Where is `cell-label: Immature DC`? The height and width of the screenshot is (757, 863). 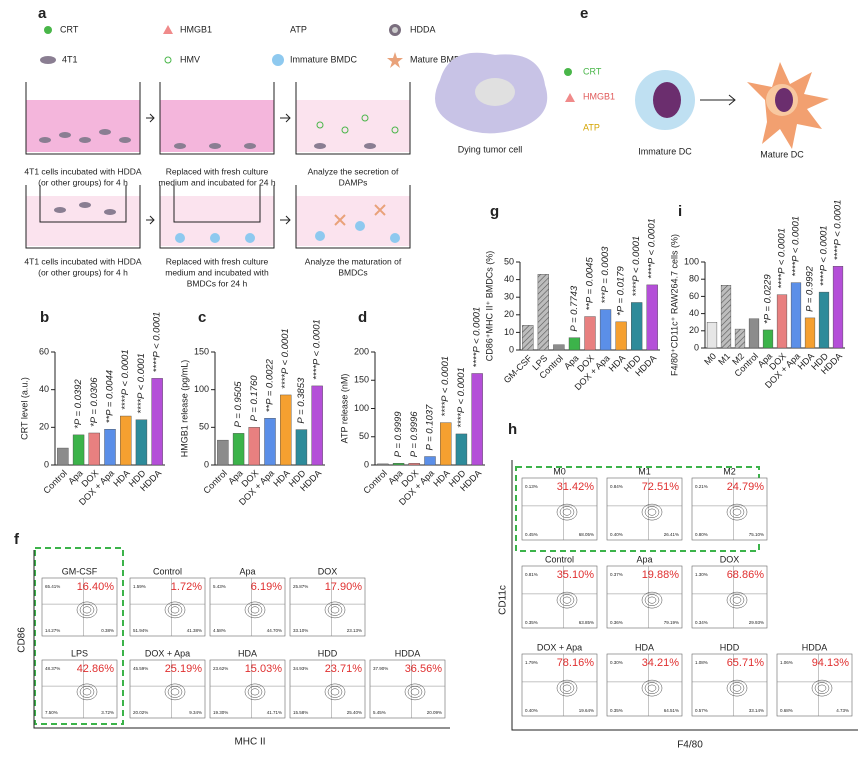 cell-label: Immature DC is located at coordinates (665, 151).